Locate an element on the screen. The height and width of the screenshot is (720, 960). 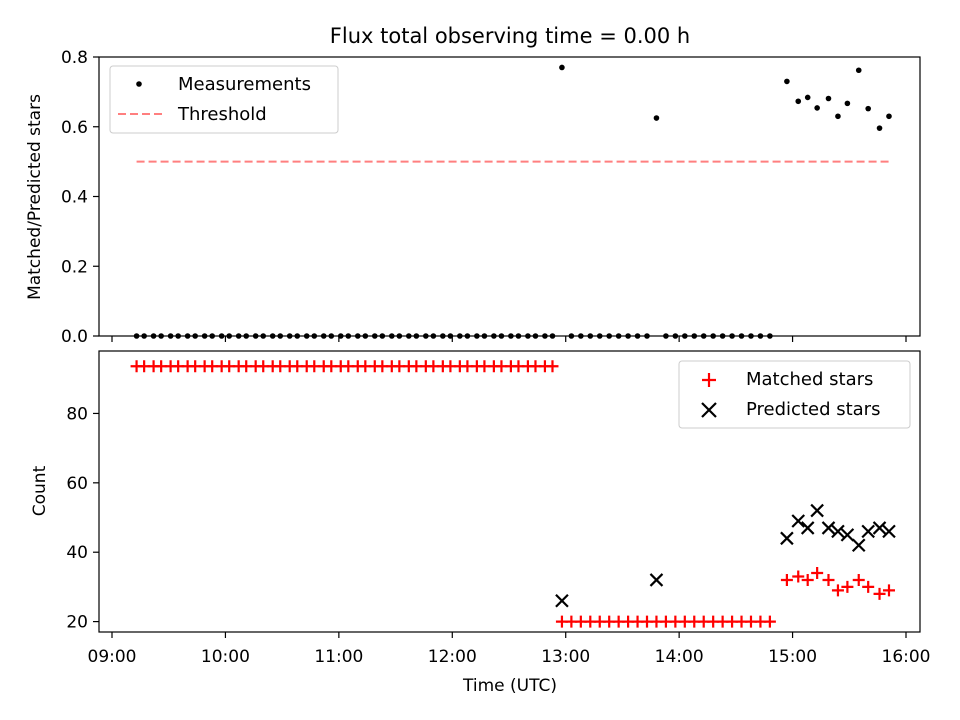
x-tick-label: 12:00 is located at coordinates (452, 657).